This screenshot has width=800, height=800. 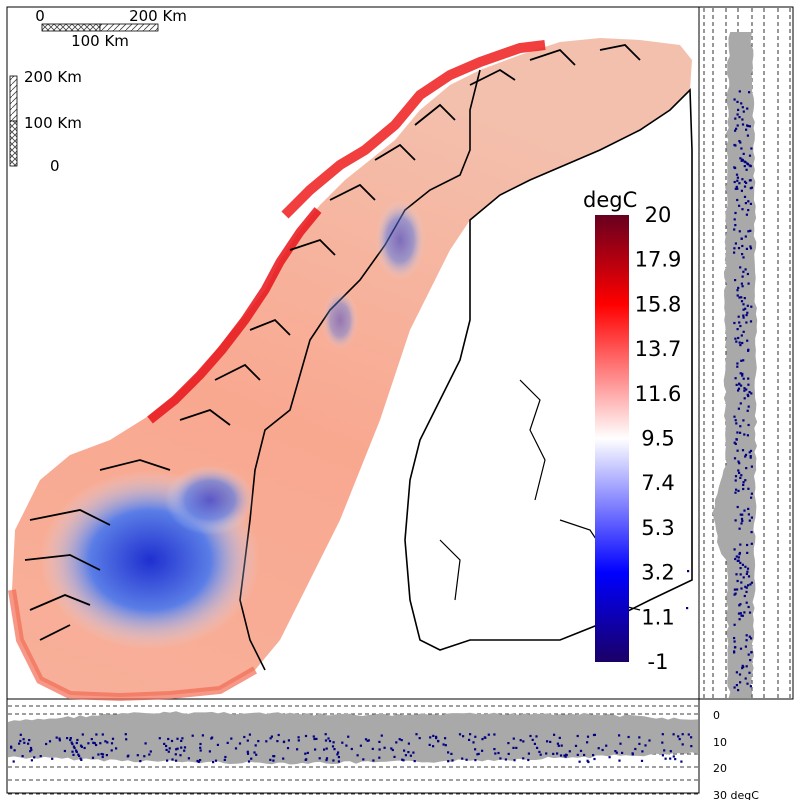 What do you see at coordinates (53, 77) in the screenshot?
I see `scalebar-v-max: 200 Km` at bounding box center [53, 77].